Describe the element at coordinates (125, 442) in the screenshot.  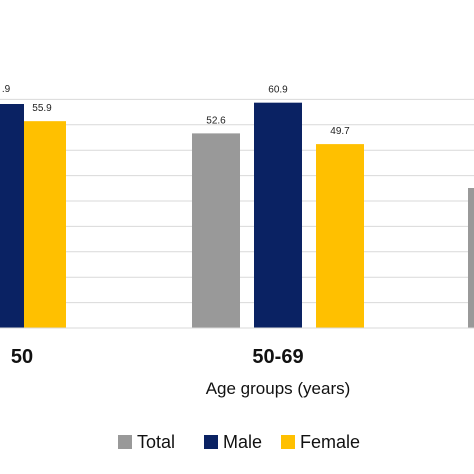
I see `legend-swatch-total` at that location.